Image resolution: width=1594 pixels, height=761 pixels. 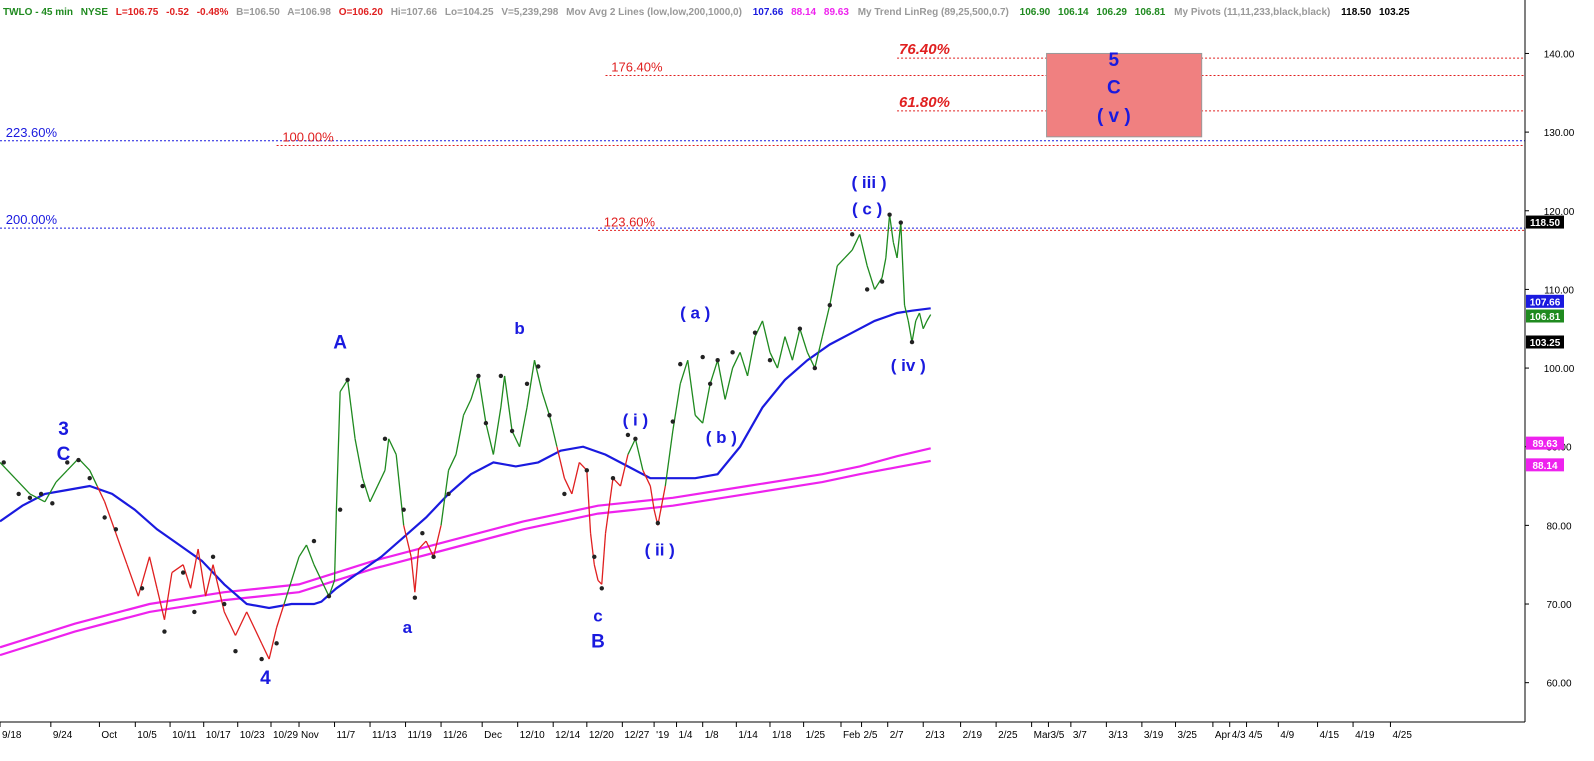 I want to click on x-tick-label: 3/19, so click(x=1154, y=735).